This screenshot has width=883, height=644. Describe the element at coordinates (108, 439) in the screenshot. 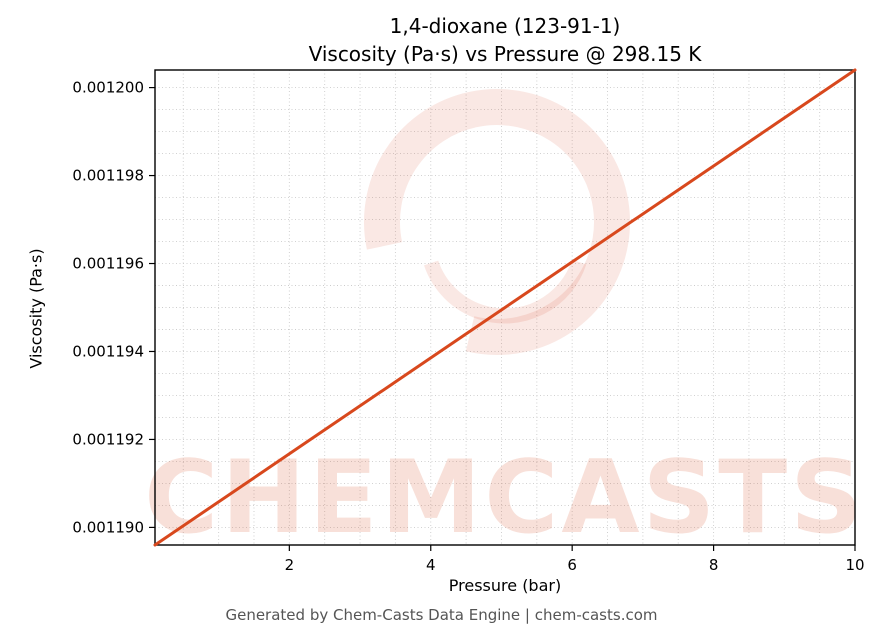

I see `y-tick-label: 0.001192` at that location.